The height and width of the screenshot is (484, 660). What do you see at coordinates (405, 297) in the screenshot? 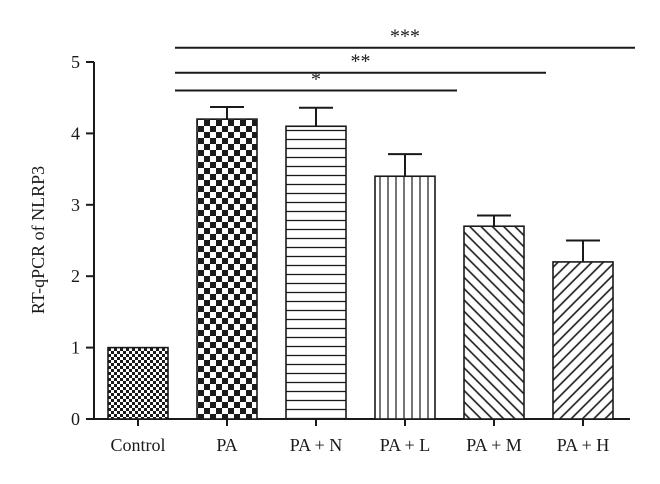
I see `bar-pa-l` at bounding box center [405, 297].